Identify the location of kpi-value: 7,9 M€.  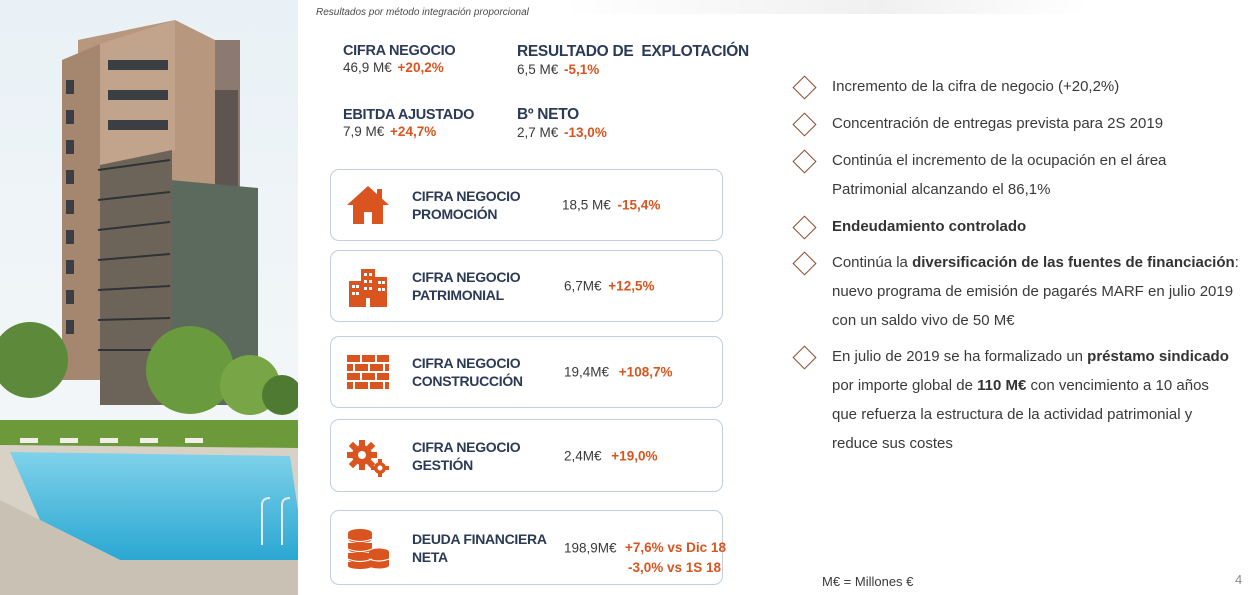
(364, 131).